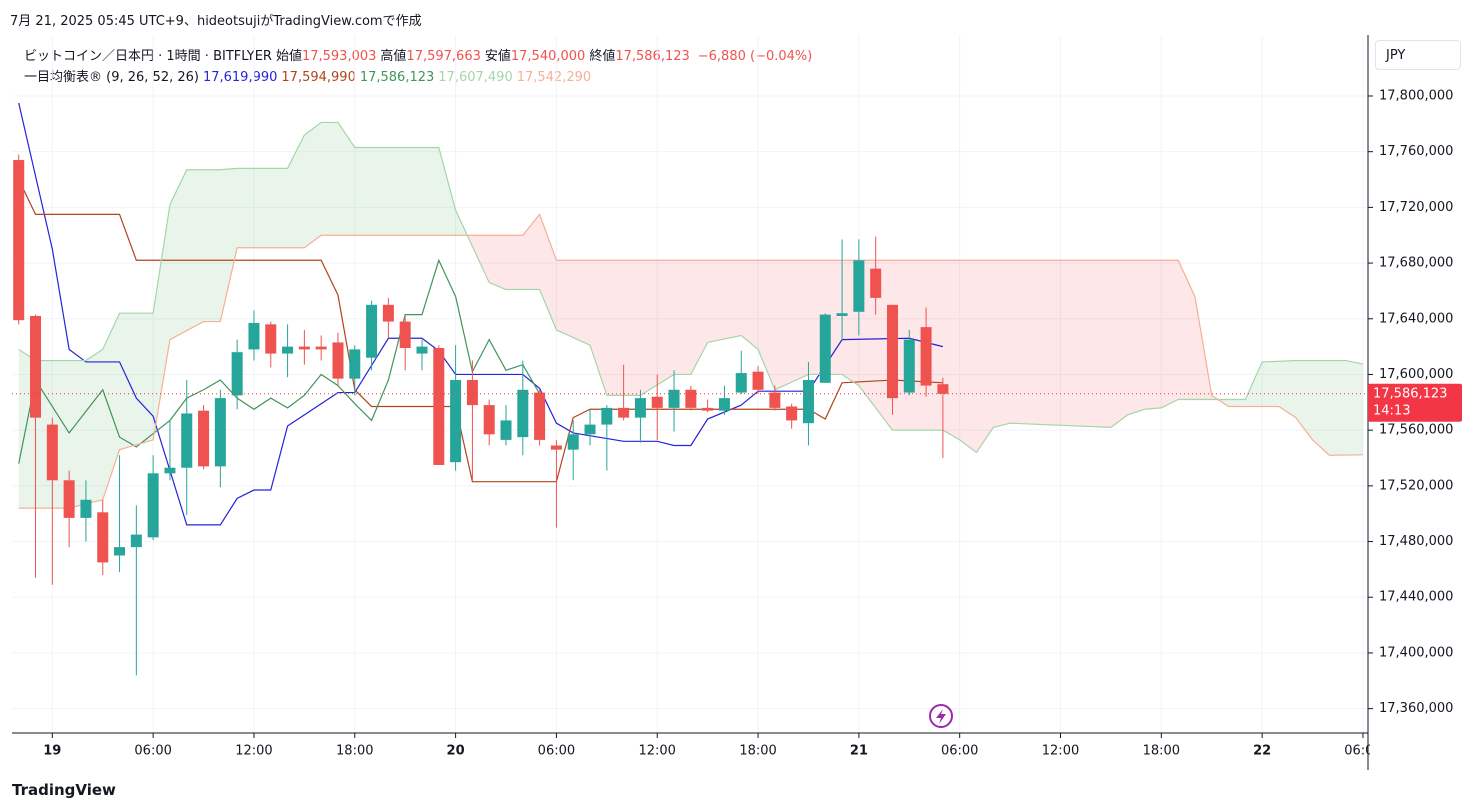 This screenshot has width=1479, height=812. I want to click on last-price-box, so click(1415, 402).